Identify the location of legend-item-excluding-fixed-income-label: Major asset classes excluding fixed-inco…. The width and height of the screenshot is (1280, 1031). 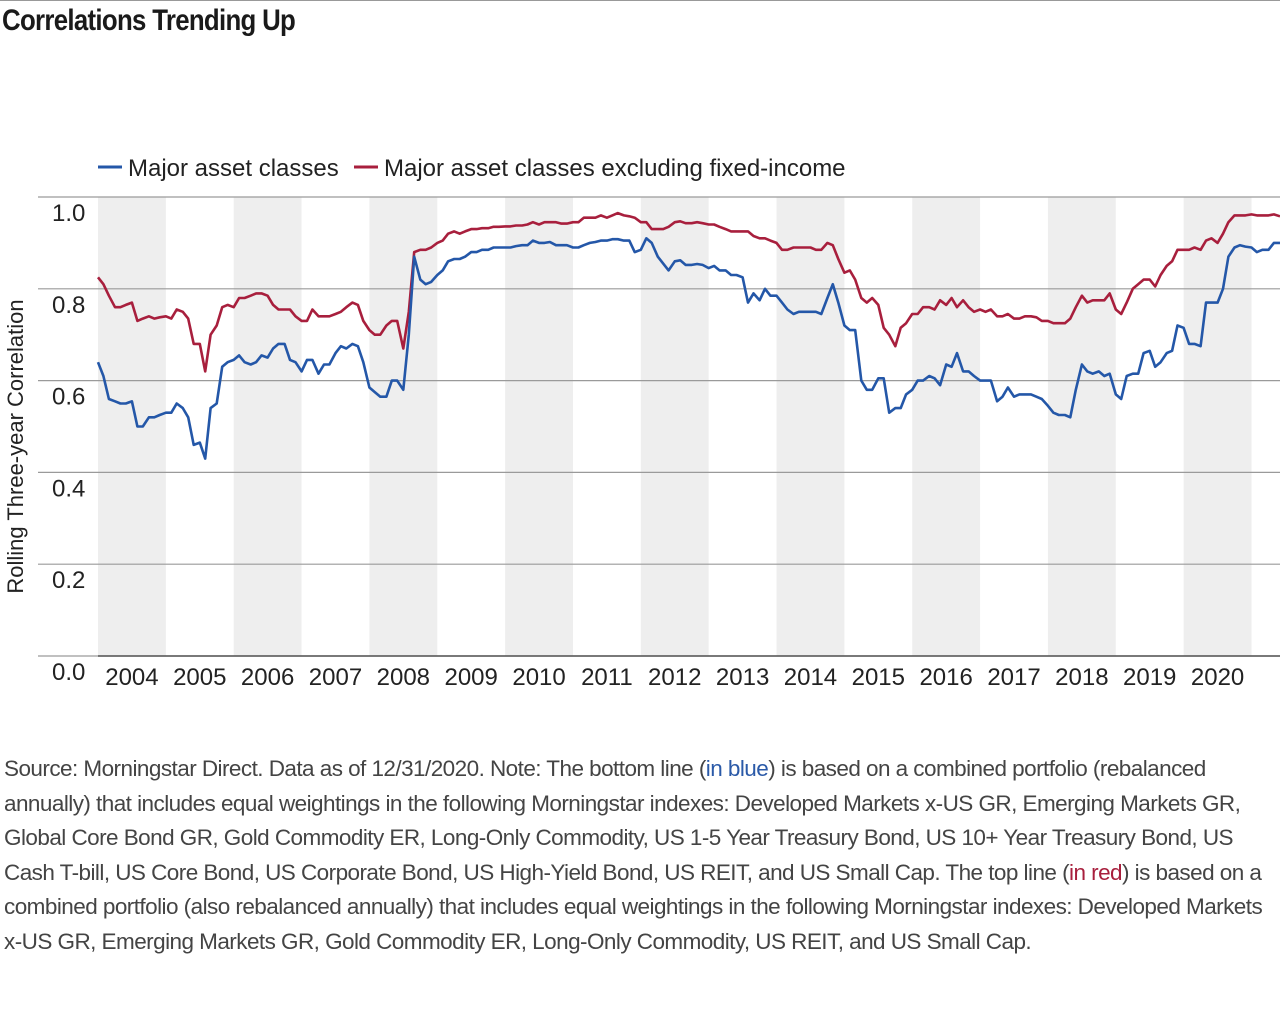
(615, 168).